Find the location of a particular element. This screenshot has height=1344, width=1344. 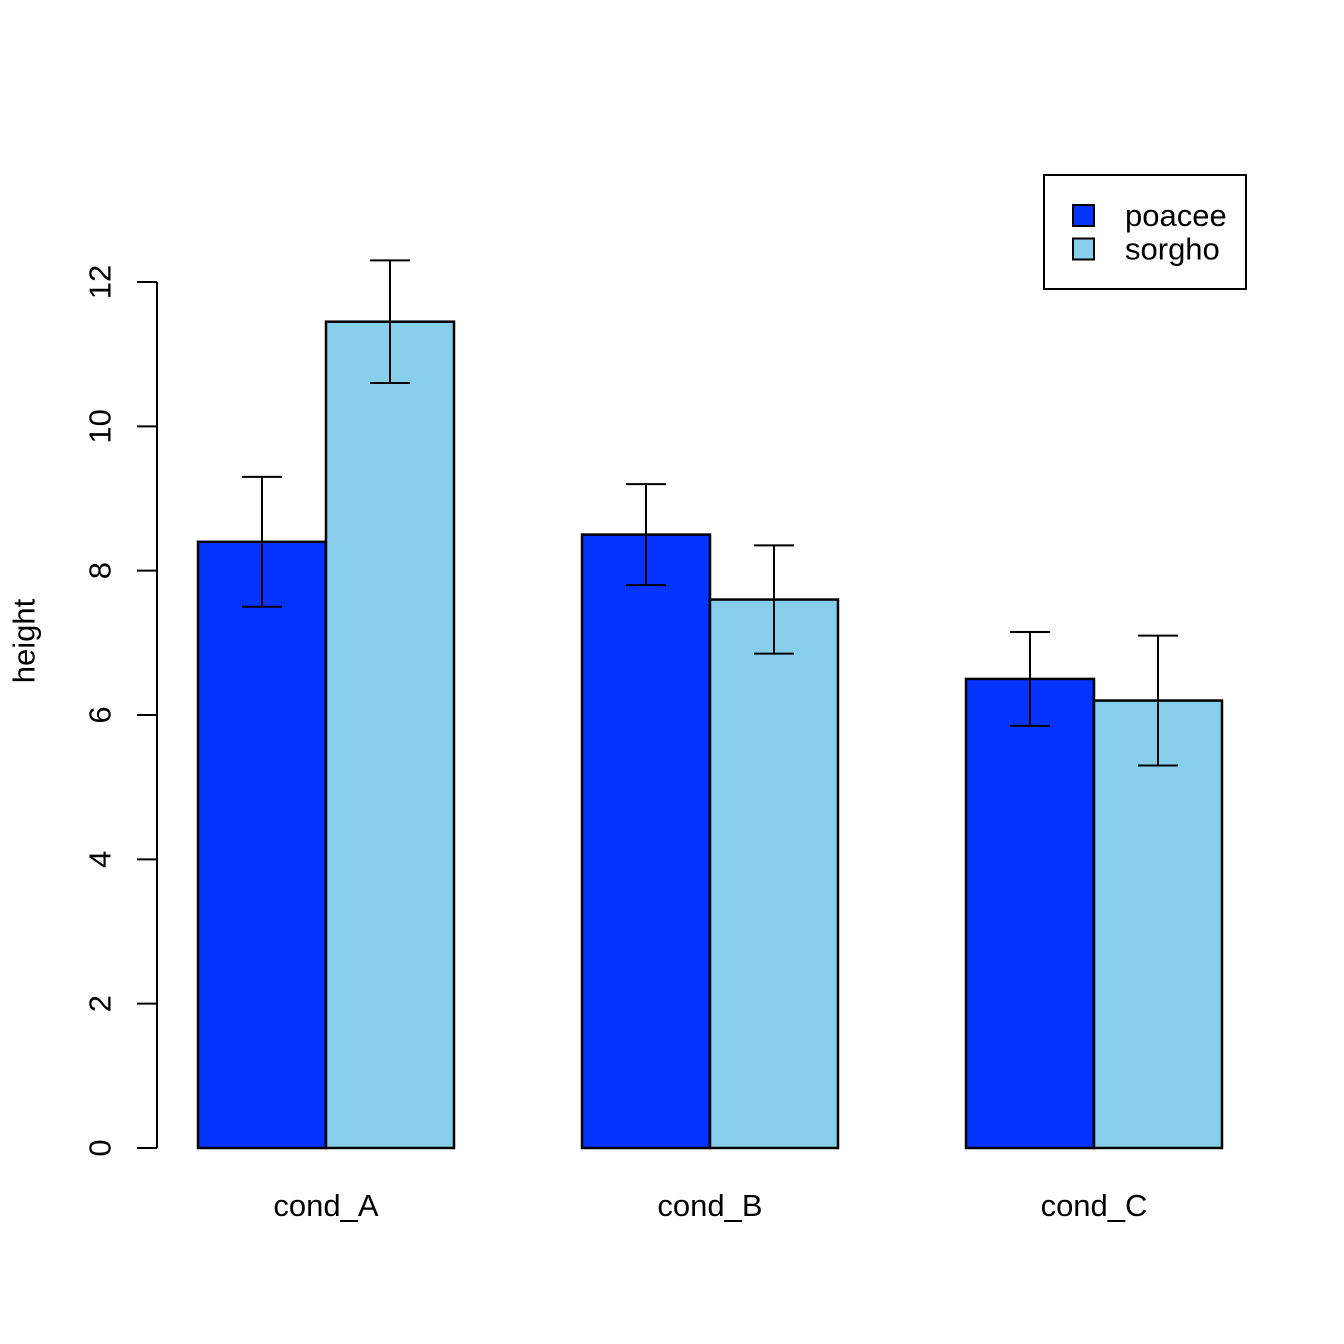

bar-sorgho-cond_C is located at coordinates (1158, 924).